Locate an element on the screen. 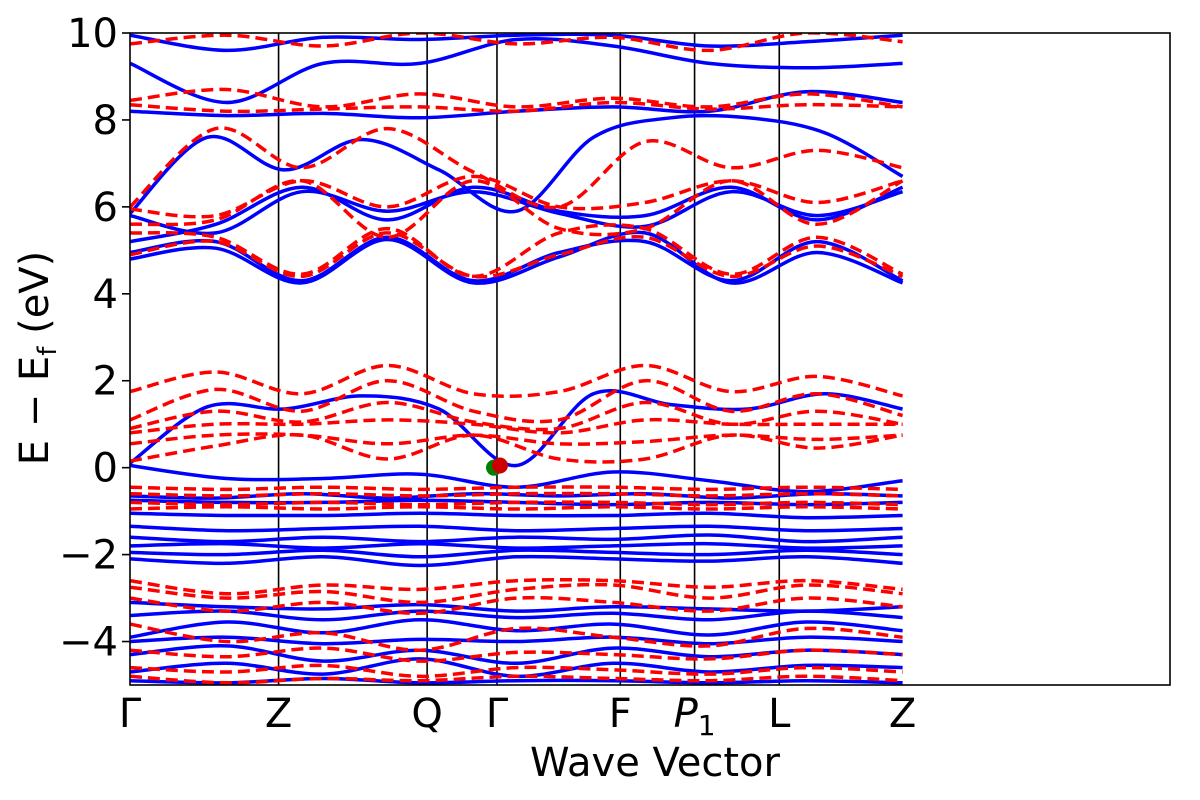 The width and height of the screenshot is (1200, 800). red-dot is located at coordinates (499, 465).